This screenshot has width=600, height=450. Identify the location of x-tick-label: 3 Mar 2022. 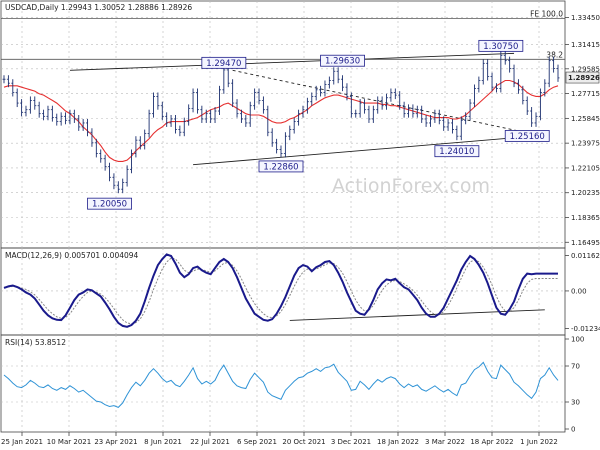
(445, 442).